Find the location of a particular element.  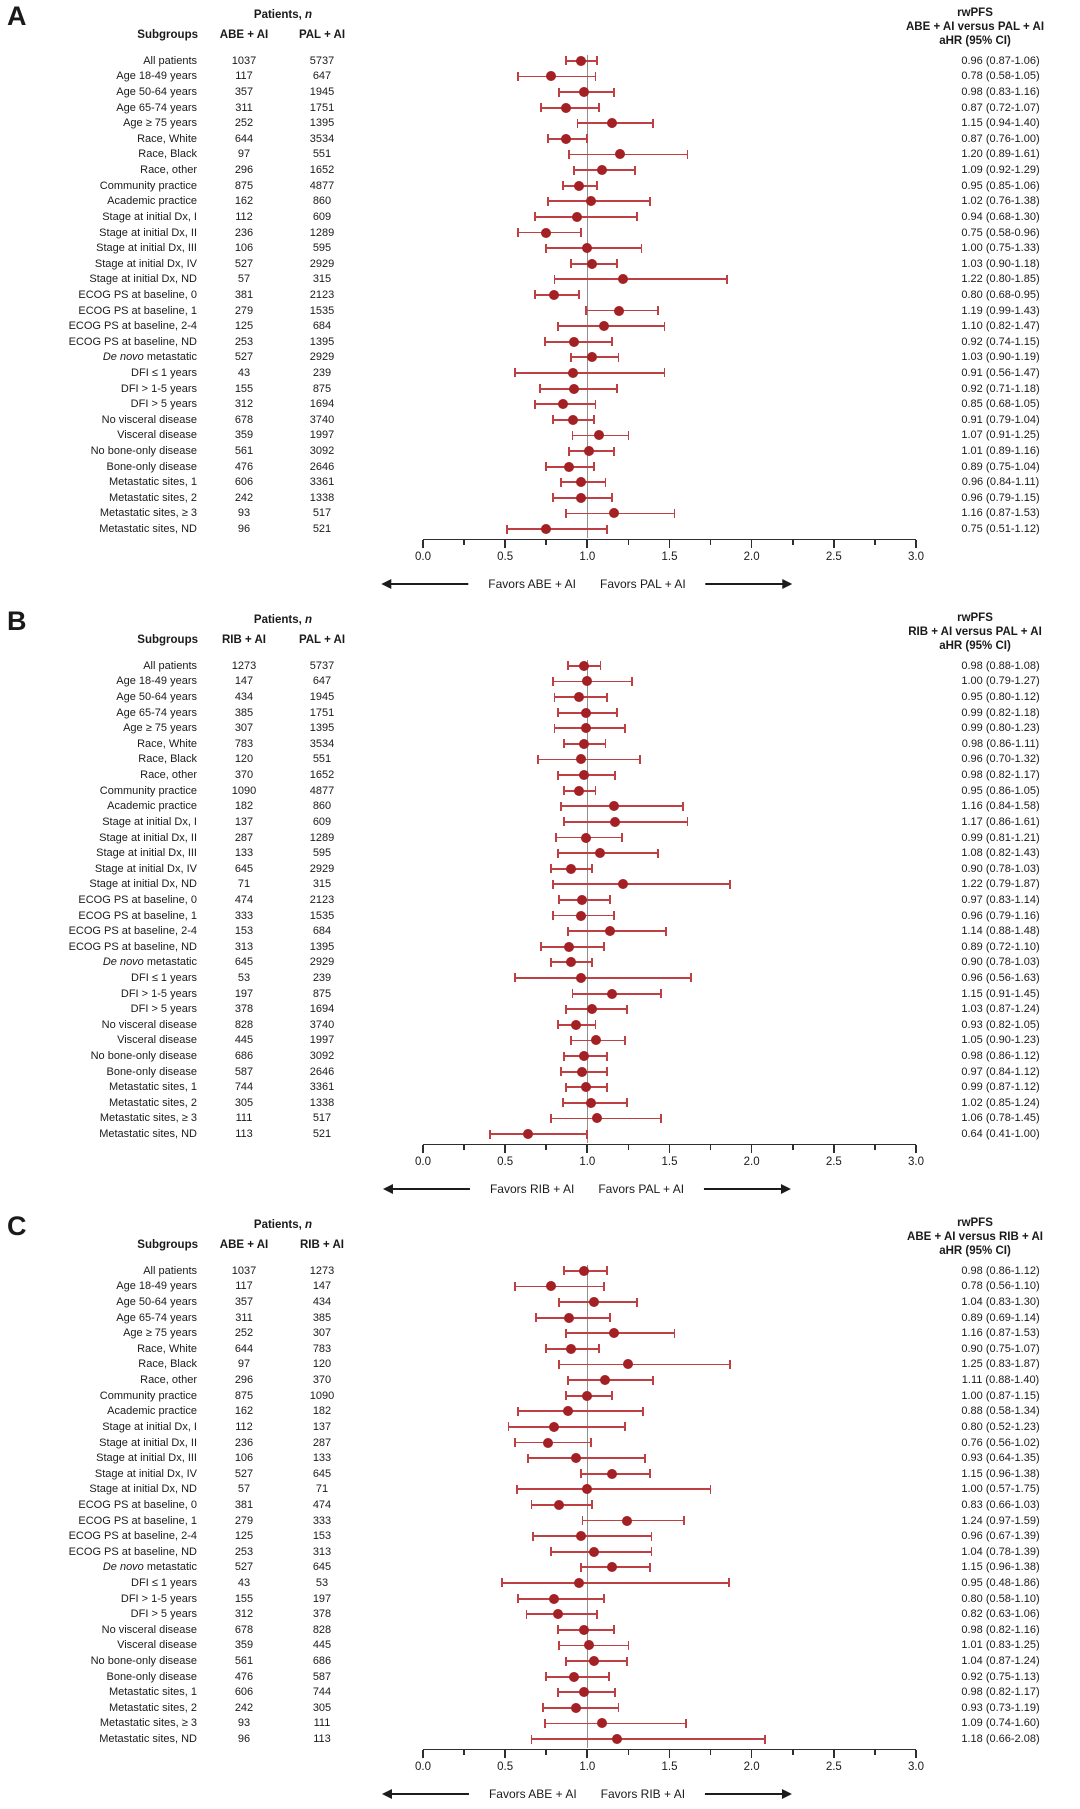

forest-row: Age 50-64 years 357 434 1.04 (0.83-1.30) is located at coordinates (540, 1302).